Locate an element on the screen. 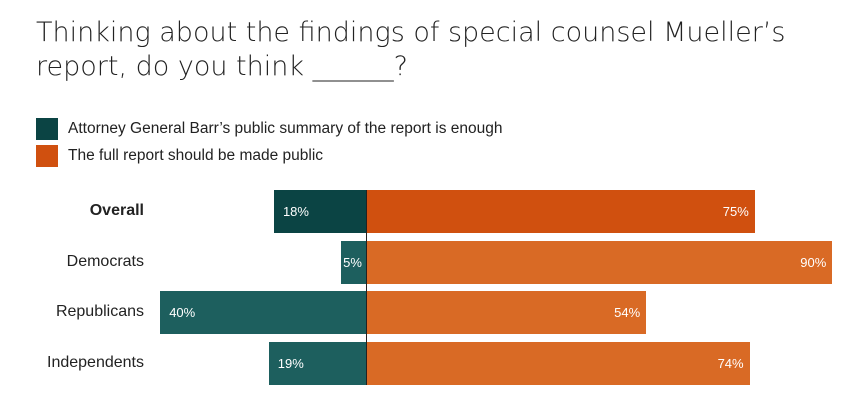  data-label: 40% is located at coordinates (182, 313).